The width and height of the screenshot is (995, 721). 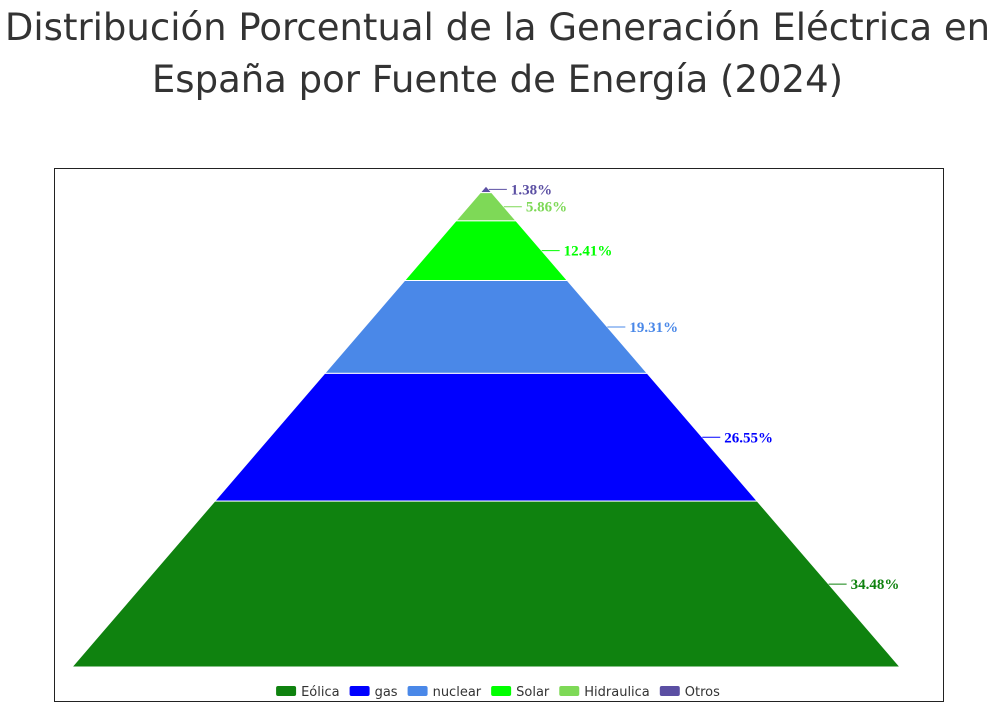 What do you see at coordinates (875, 585) in the screenshot?
I see `segment-label-eolica: 34.48%` at bounding box center [875, 585].